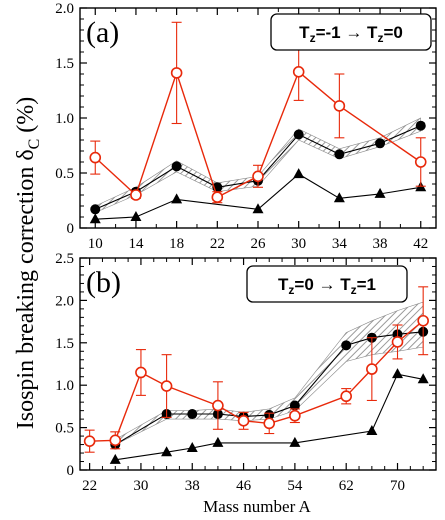  I want to click on panel-b-legend-box, so click(327, 284).